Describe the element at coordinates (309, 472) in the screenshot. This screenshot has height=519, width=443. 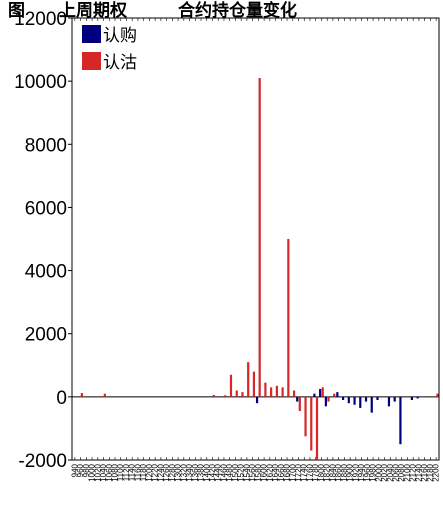
I see `x-tick-label: 1760` at that location.